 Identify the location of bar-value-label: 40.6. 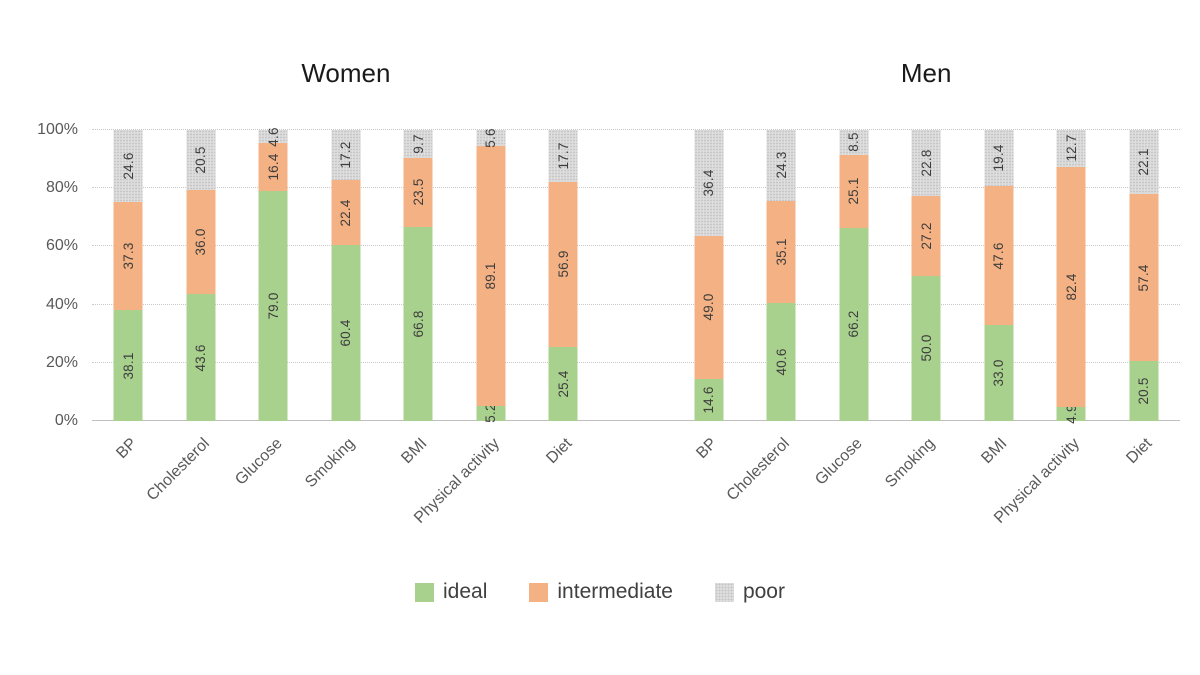
(781, 362).